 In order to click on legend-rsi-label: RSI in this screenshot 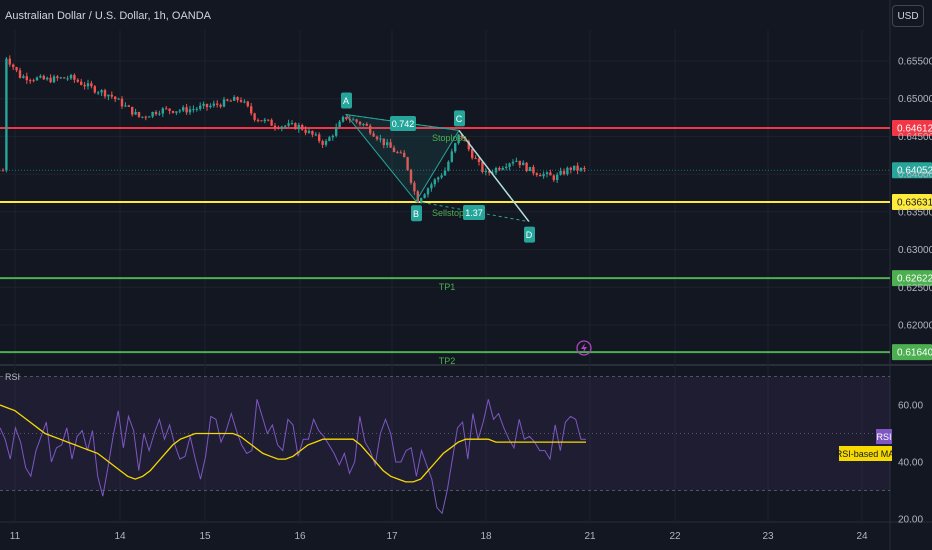, I will do `click(883, 437)`.